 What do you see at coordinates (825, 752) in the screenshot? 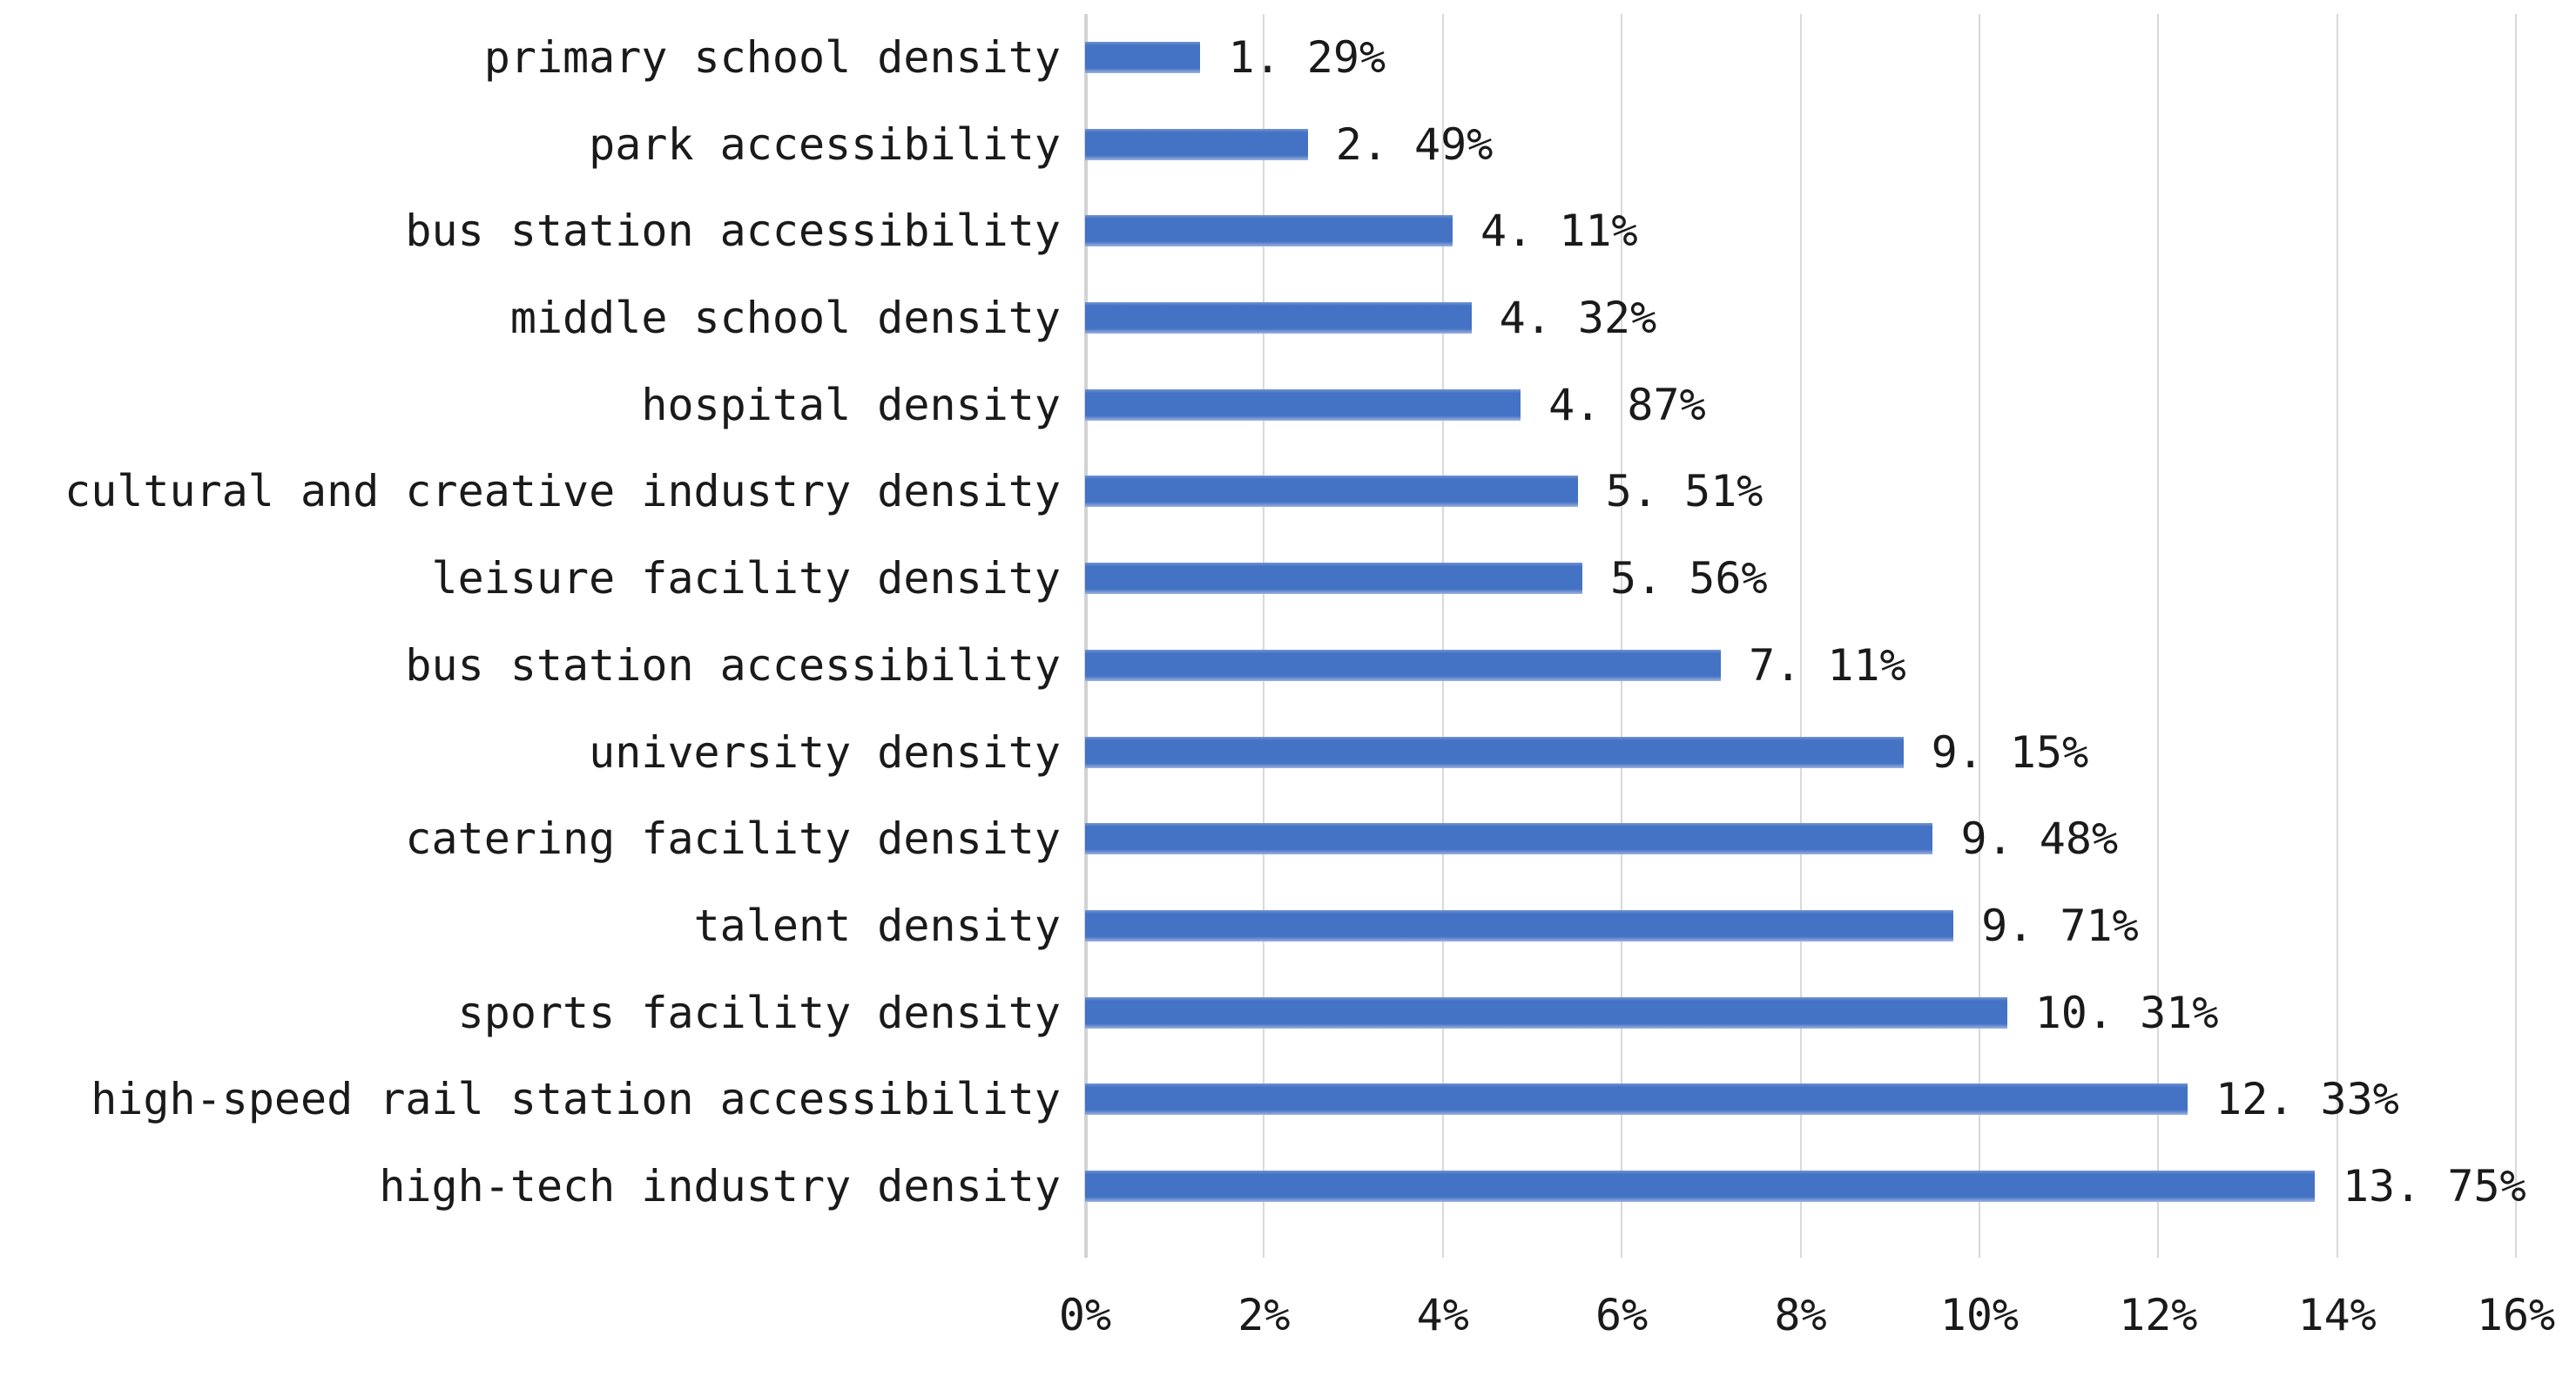
I see `category-label: university density` at bounding box center [825, 752].